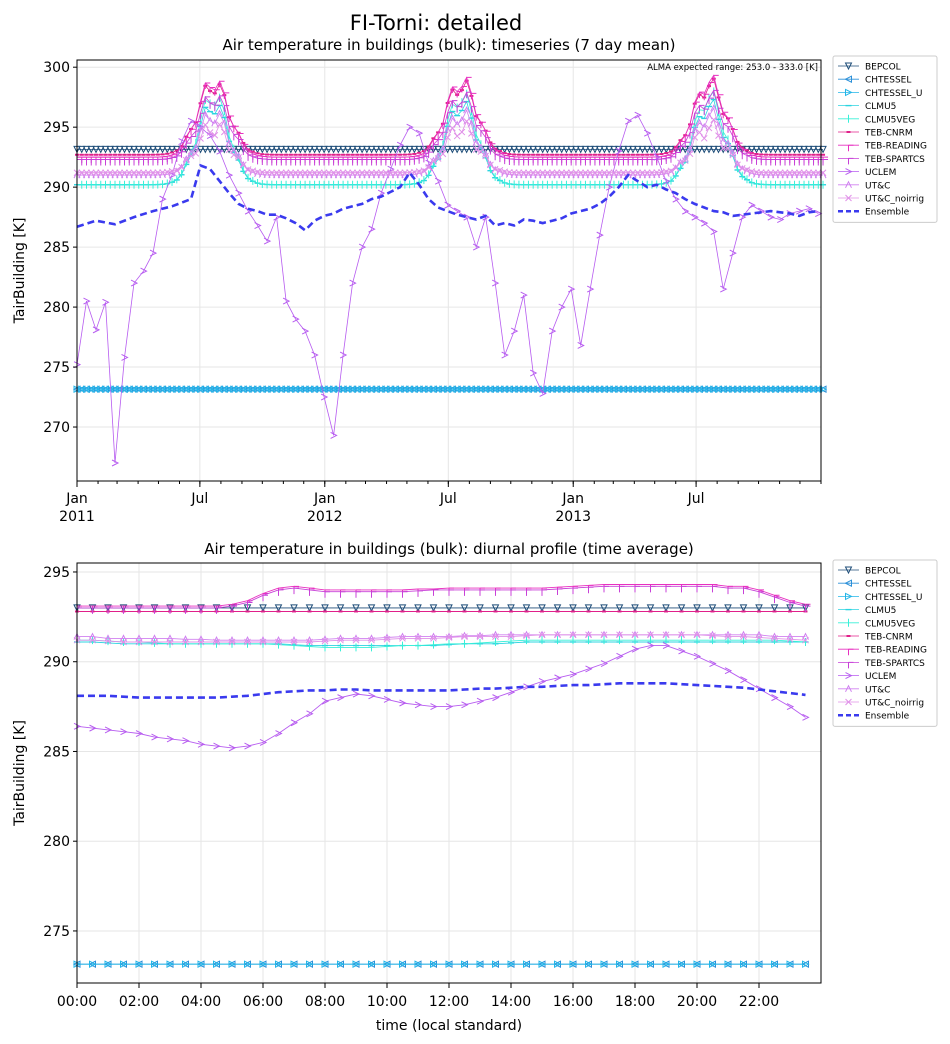 This screenshot has height=1044, width=950. What do you see at coordinates (560, 590) in the screenshot?
I see `diurnal-teb-reading-point` at bounding box center [560, 590].